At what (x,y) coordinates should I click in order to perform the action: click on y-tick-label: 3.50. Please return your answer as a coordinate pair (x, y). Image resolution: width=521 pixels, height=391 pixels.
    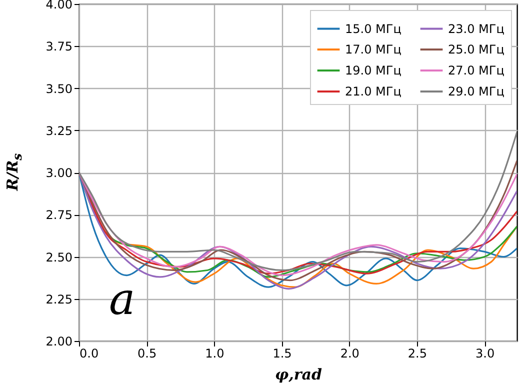
    Looking at the image, I should click on (59, 89).